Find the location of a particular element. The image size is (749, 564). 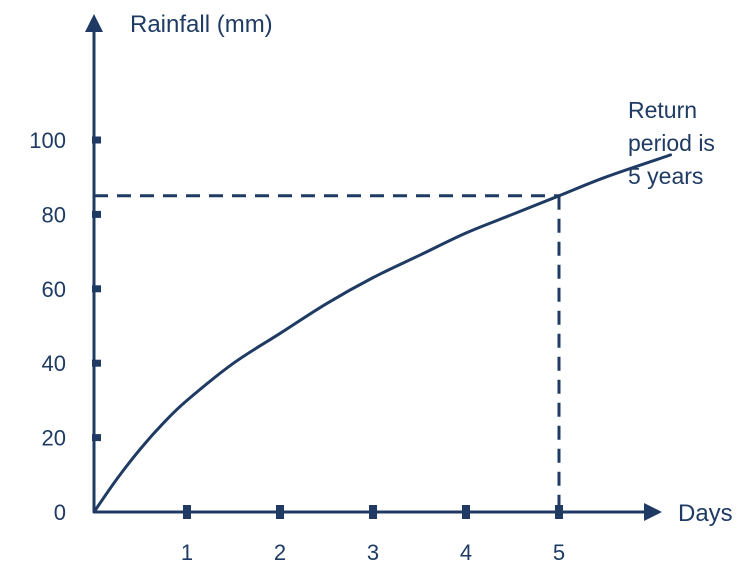

x-tick-label: 1 is located at coordinates (187, 552).